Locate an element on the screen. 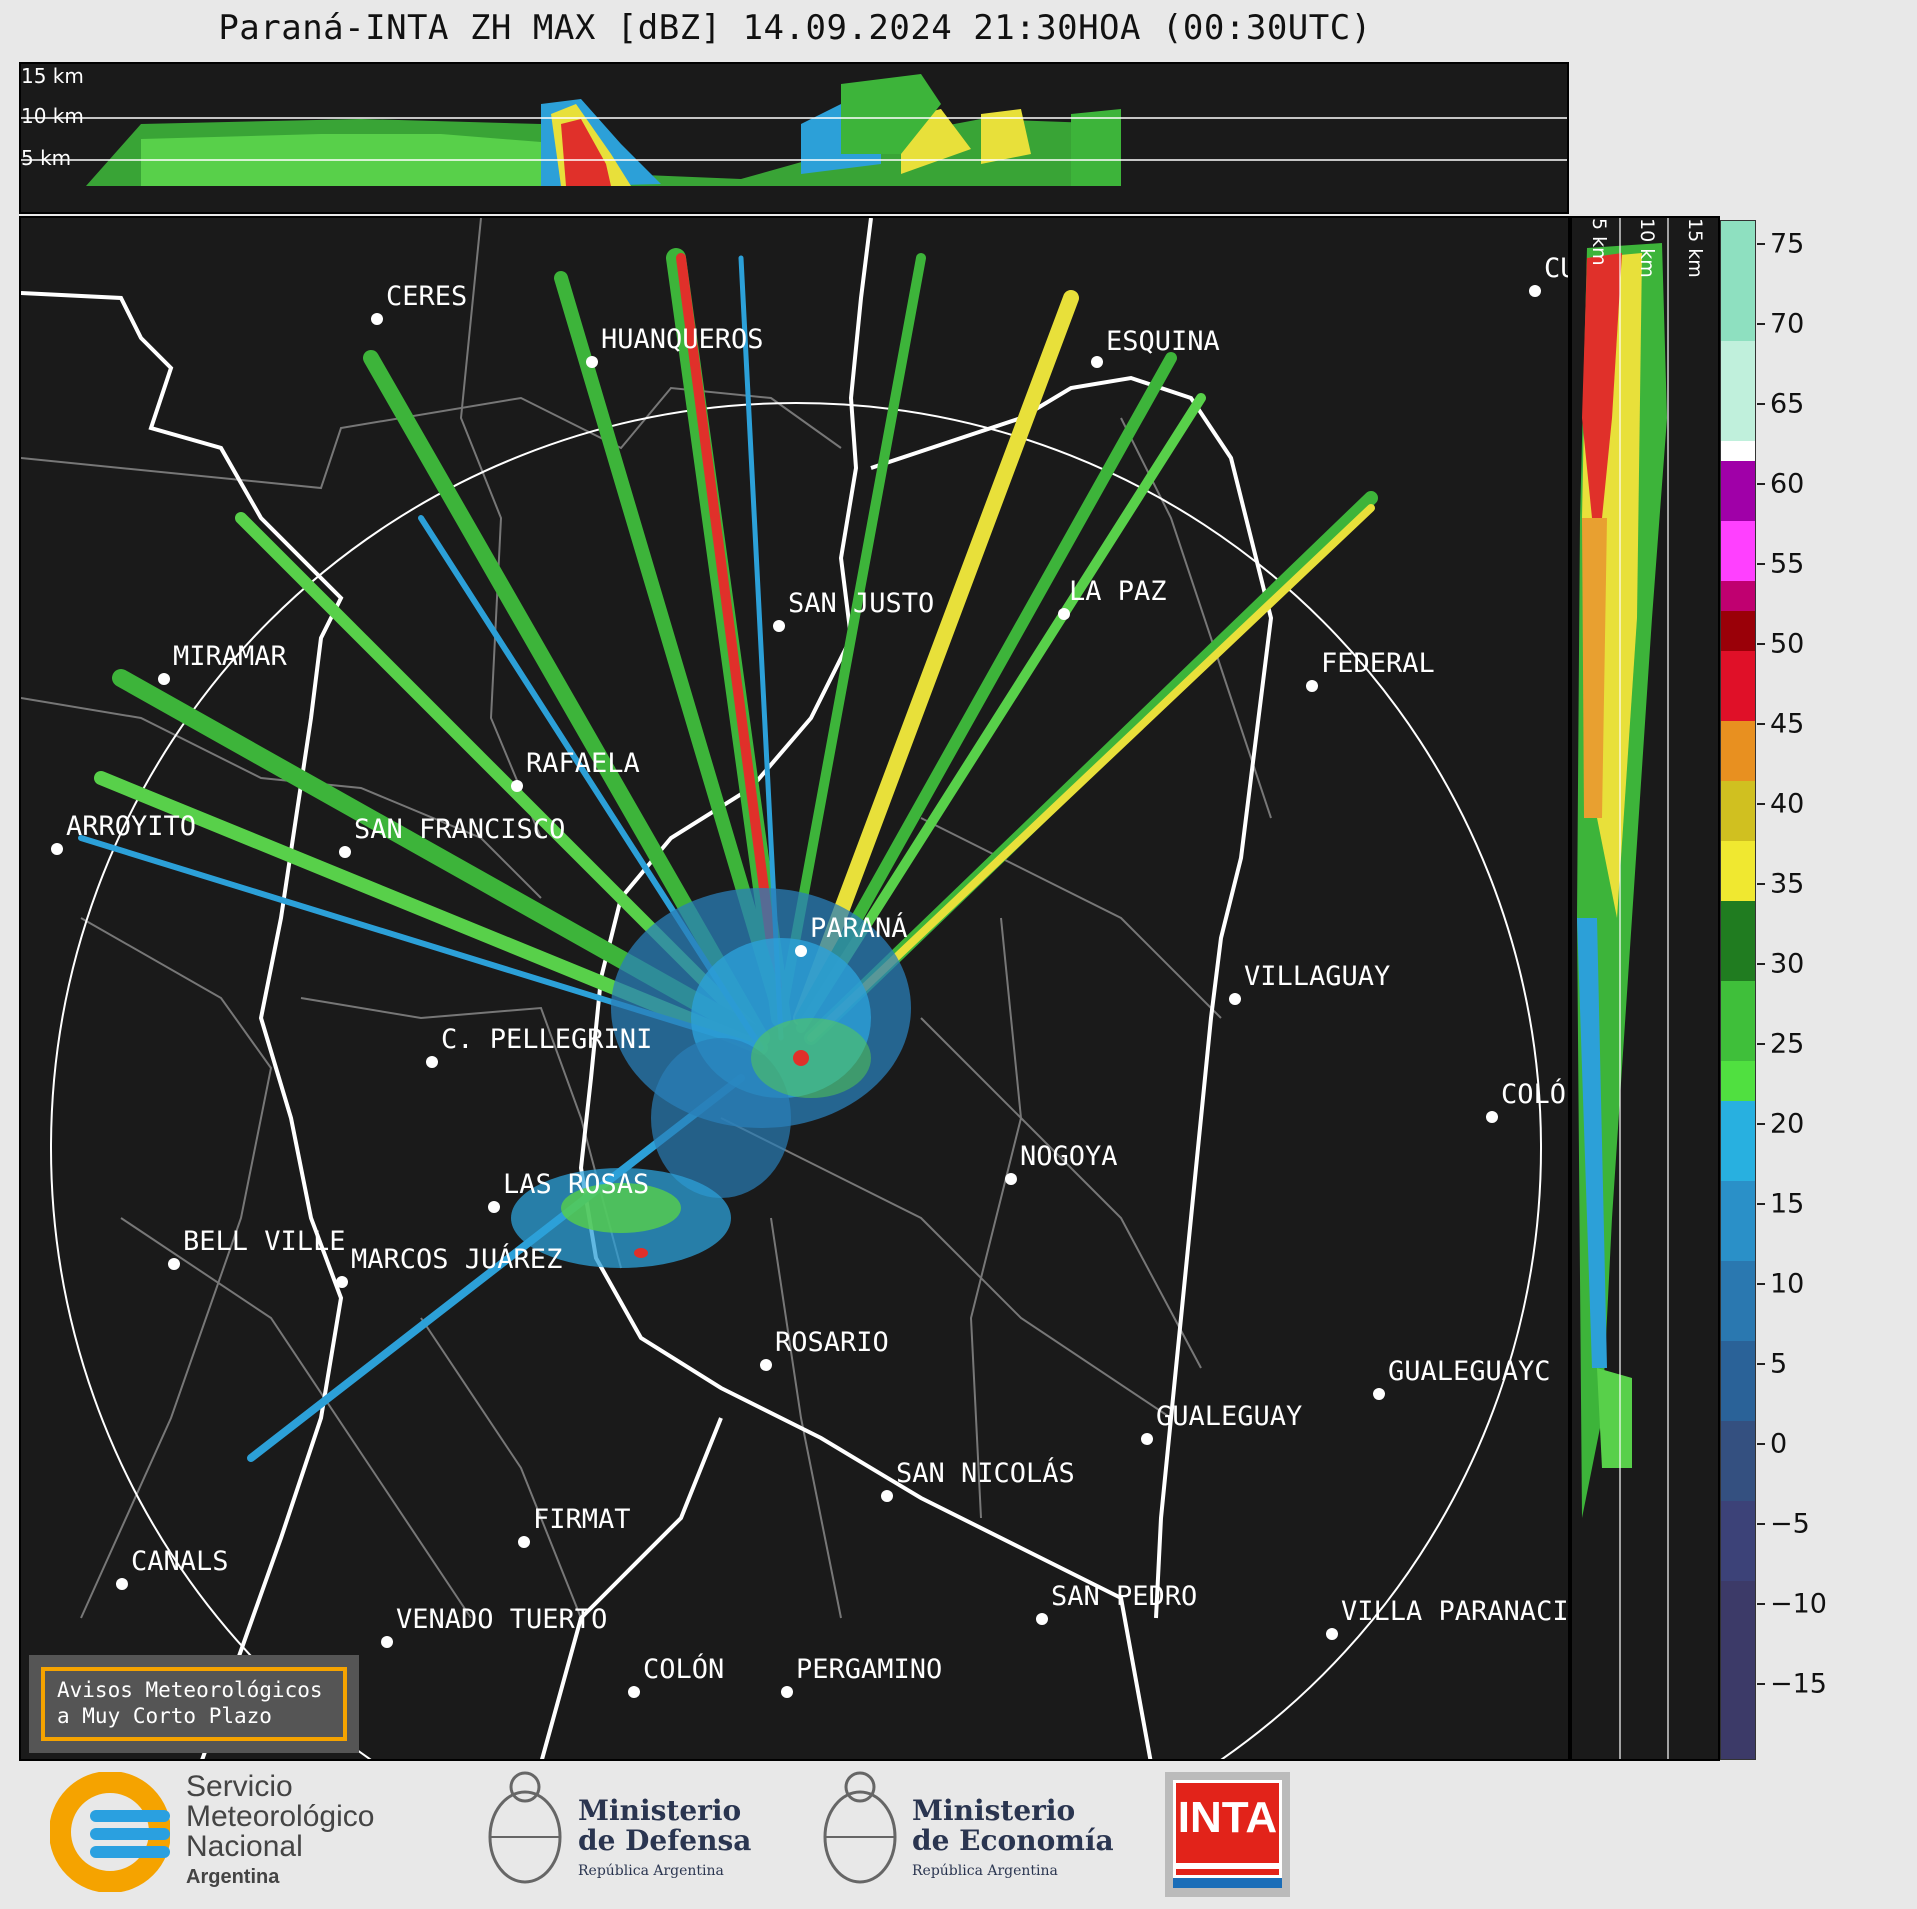 The width and height of the screenshot is (1917, 1909). colorbar-label-70: 70 is located at coordinates (1787, 324).